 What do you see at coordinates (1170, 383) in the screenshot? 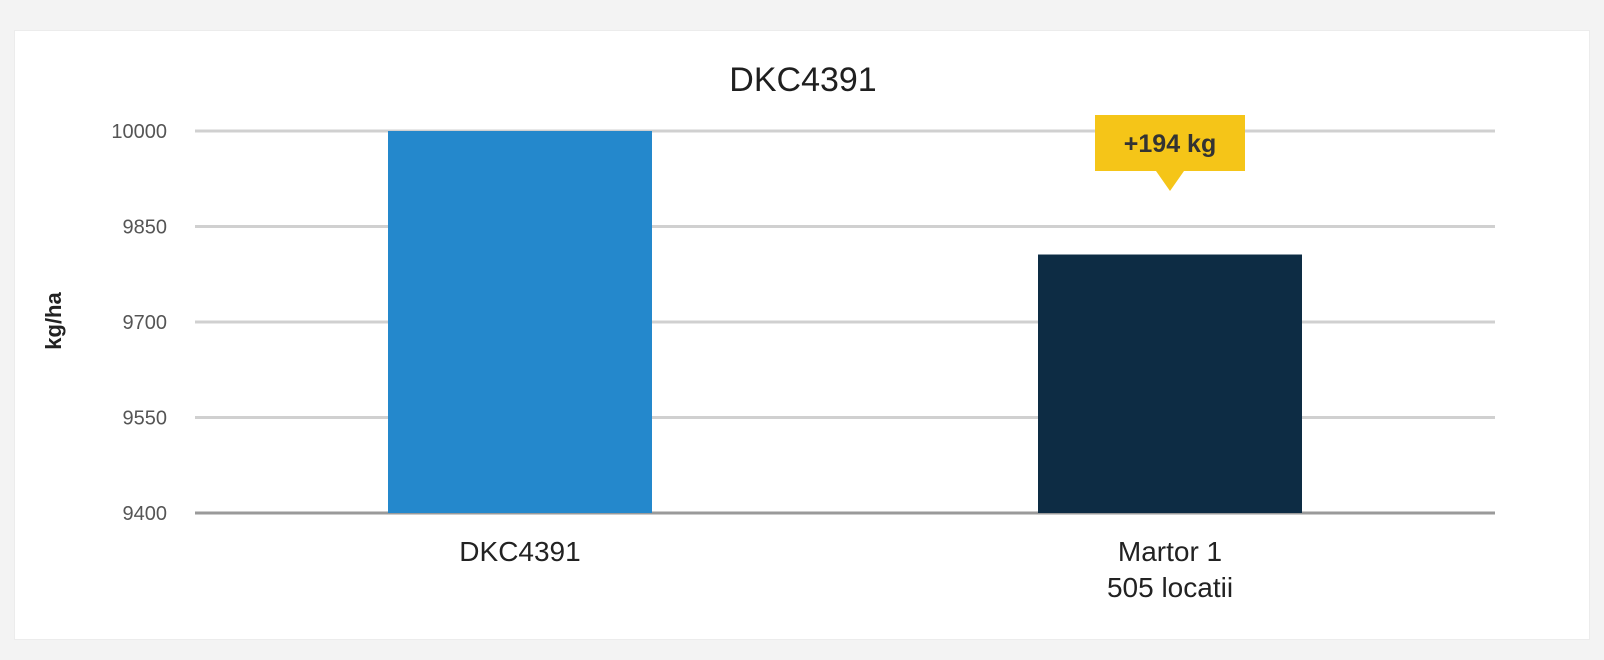
I see `bar-control` at bounding box center [1170, 383].